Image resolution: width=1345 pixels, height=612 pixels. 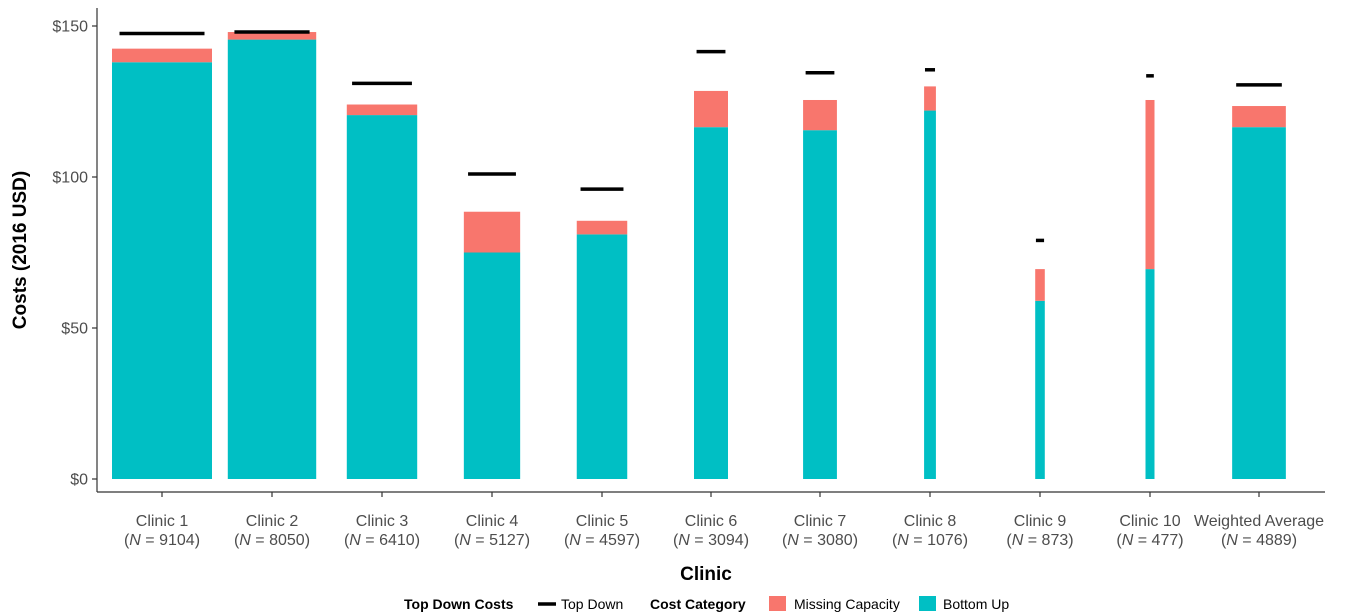 What do you see at coordinates (930, 540) in the screenshot?
I see `x-tick-n-label: (N = 1076)` at bounding box center [930, 540].